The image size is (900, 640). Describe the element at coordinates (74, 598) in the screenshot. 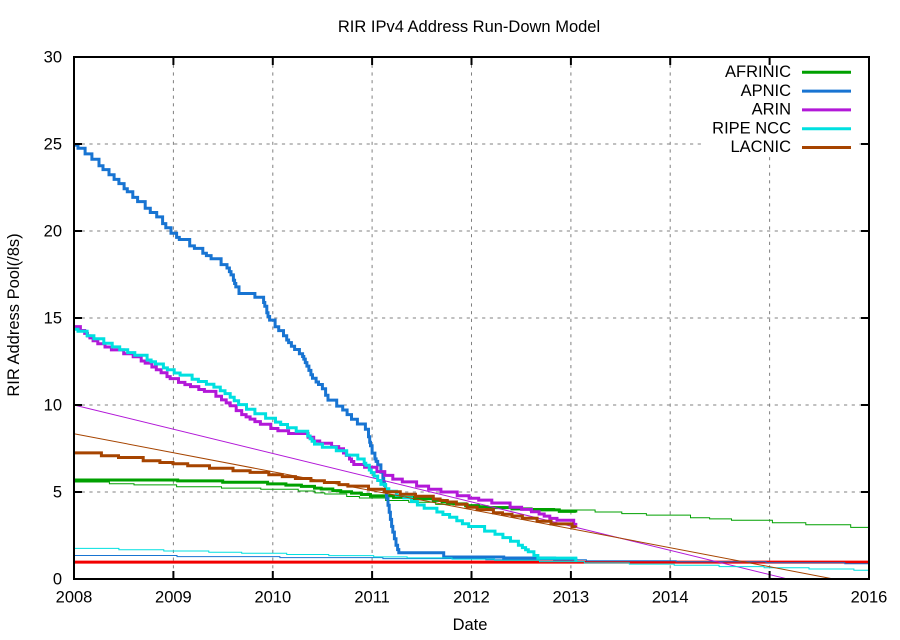

I see `svg-text: 2008` at that location.